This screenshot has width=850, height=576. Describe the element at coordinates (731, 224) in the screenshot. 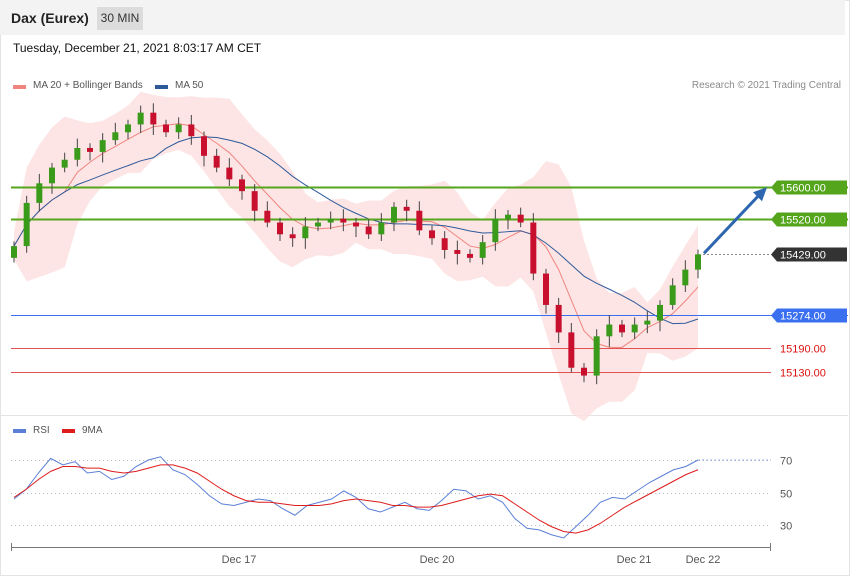

I see `arrow-shaft` at that location.